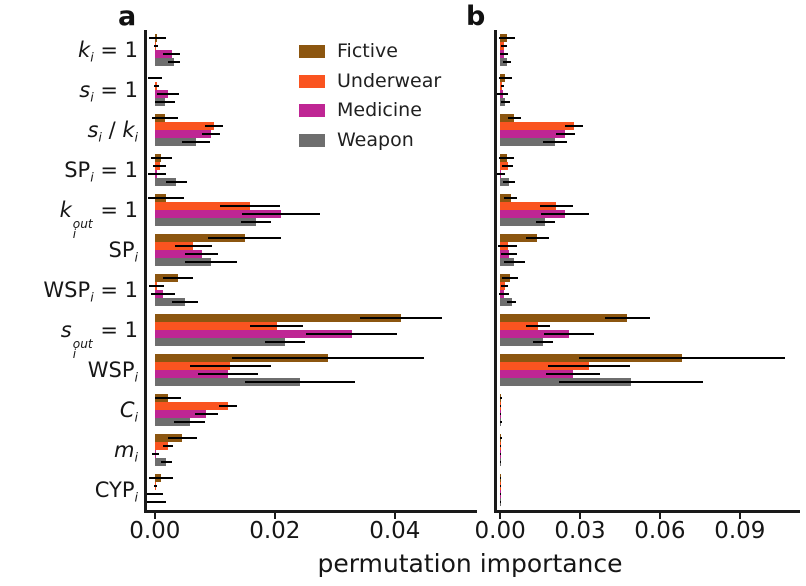 Image resolution: width=806 pixels, height=586 pixels. I want to click on label-text: C, so click(127, 410).